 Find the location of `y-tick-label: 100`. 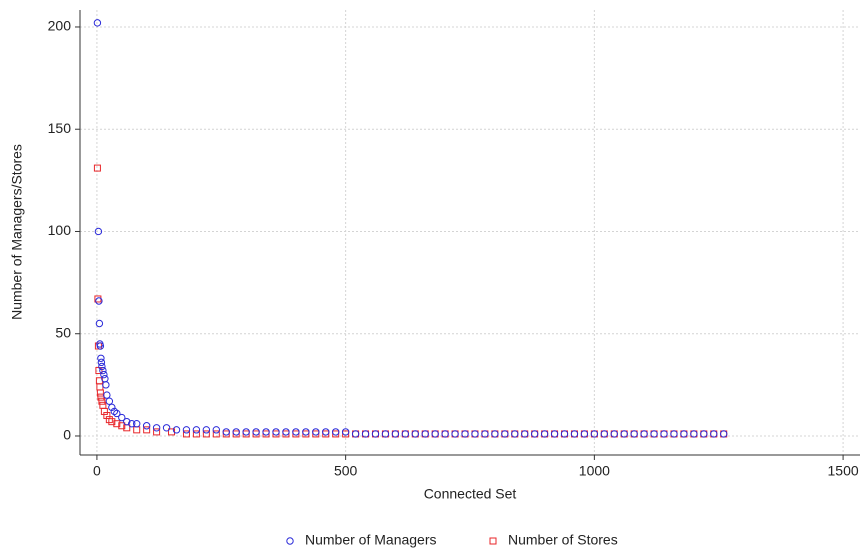

y-tick-label: 100 is located at coordinates (60, 230).